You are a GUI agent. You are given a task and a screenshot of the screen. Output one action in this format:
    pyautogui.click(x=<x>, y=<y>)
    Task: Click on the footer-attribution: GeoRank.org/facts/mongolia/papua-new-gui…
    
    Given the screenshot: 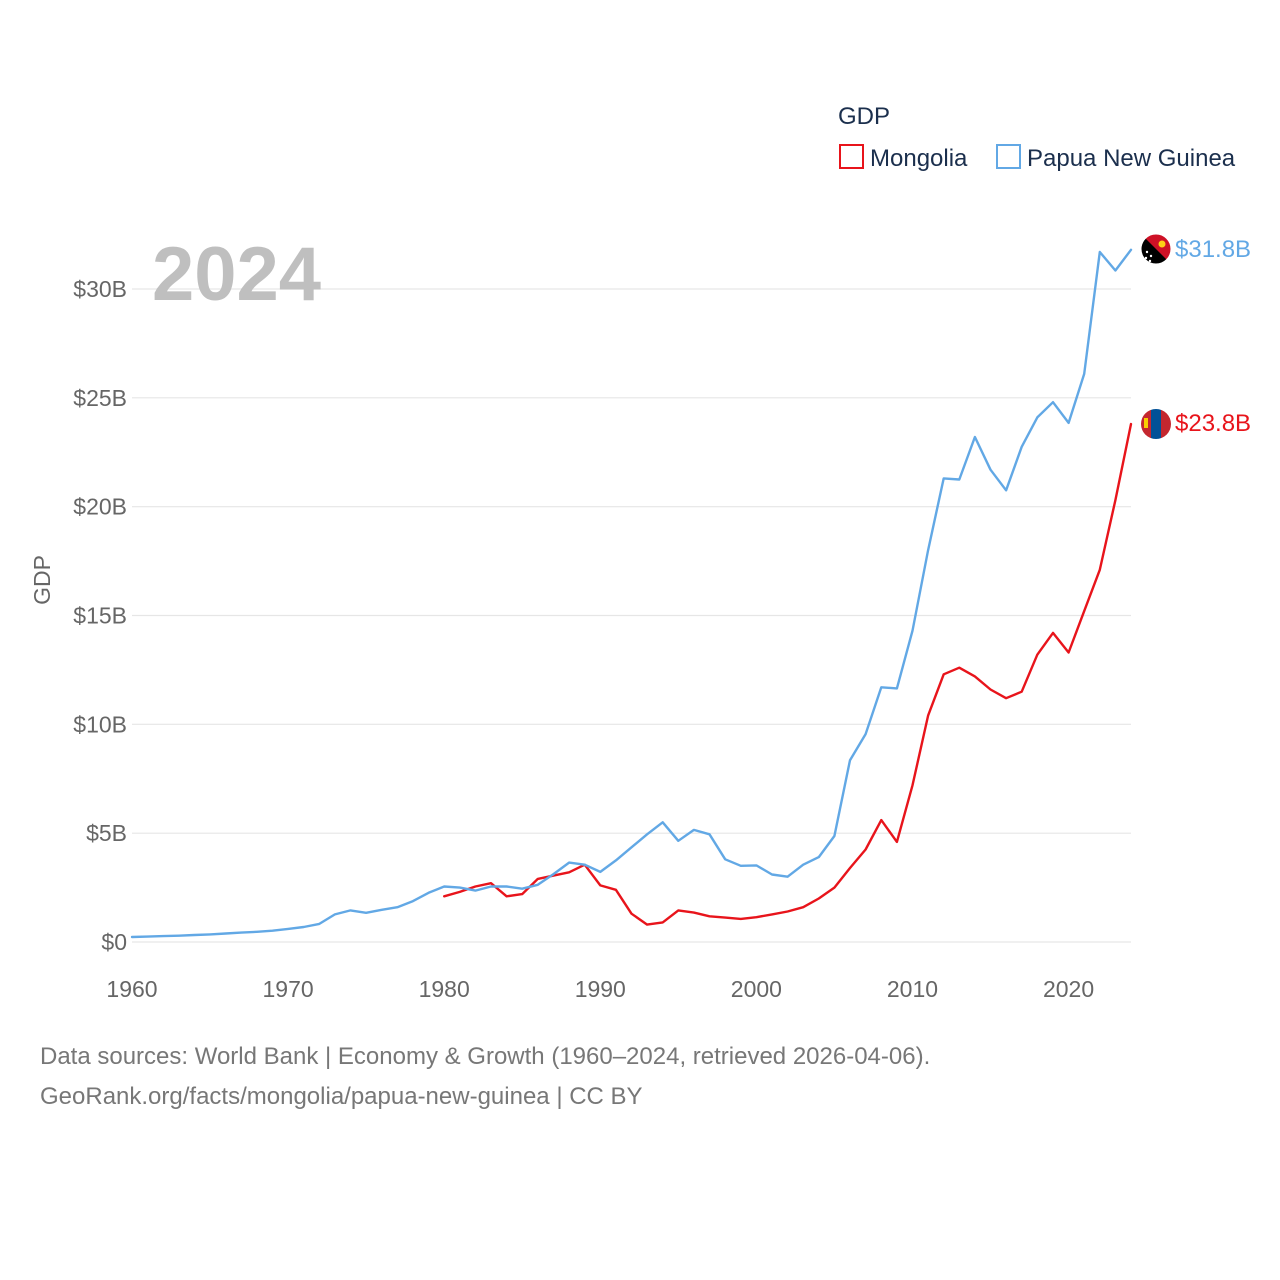 What is the action you would take?
    pyautogui.click(x=341, y=1096)
    